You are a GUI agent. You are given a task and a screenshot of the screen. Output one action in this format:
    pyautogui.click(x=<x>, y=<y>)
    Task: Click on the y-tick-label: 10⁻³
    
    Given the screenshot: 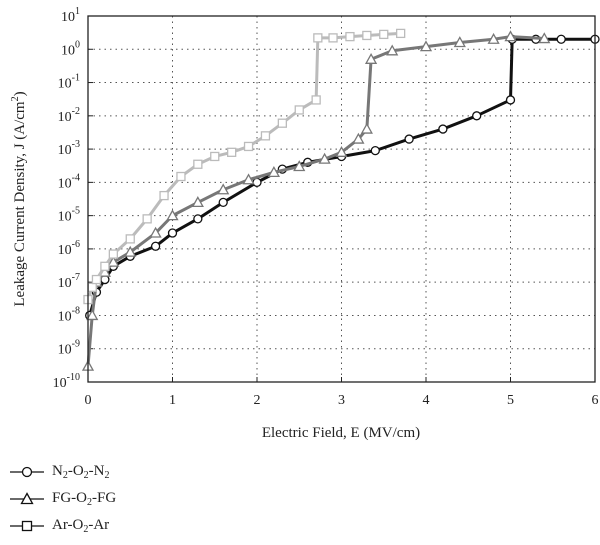 What is the action you would take?
    pyautogui.click(x=69, y=148)
    